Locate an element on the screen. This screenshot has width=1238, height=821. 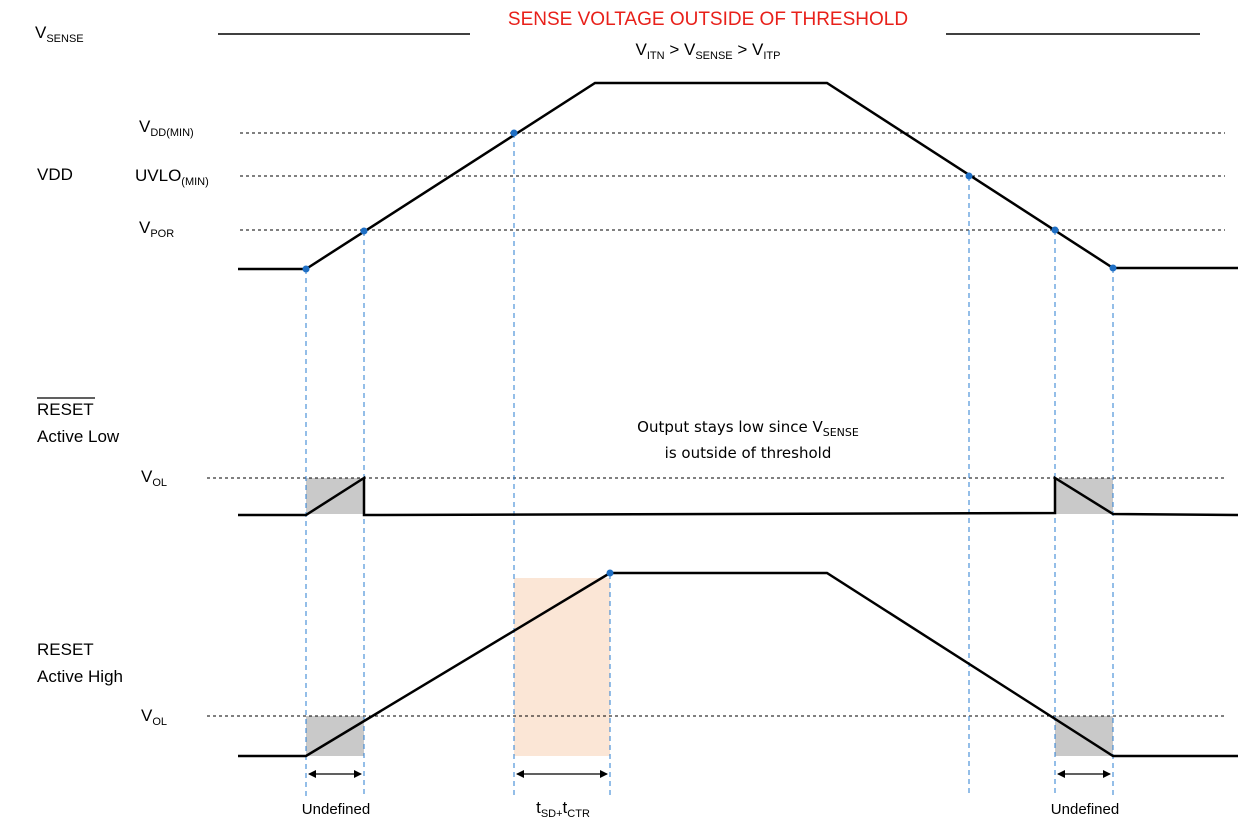
undefined-arrow-right is located at coordinates (1084, 774).